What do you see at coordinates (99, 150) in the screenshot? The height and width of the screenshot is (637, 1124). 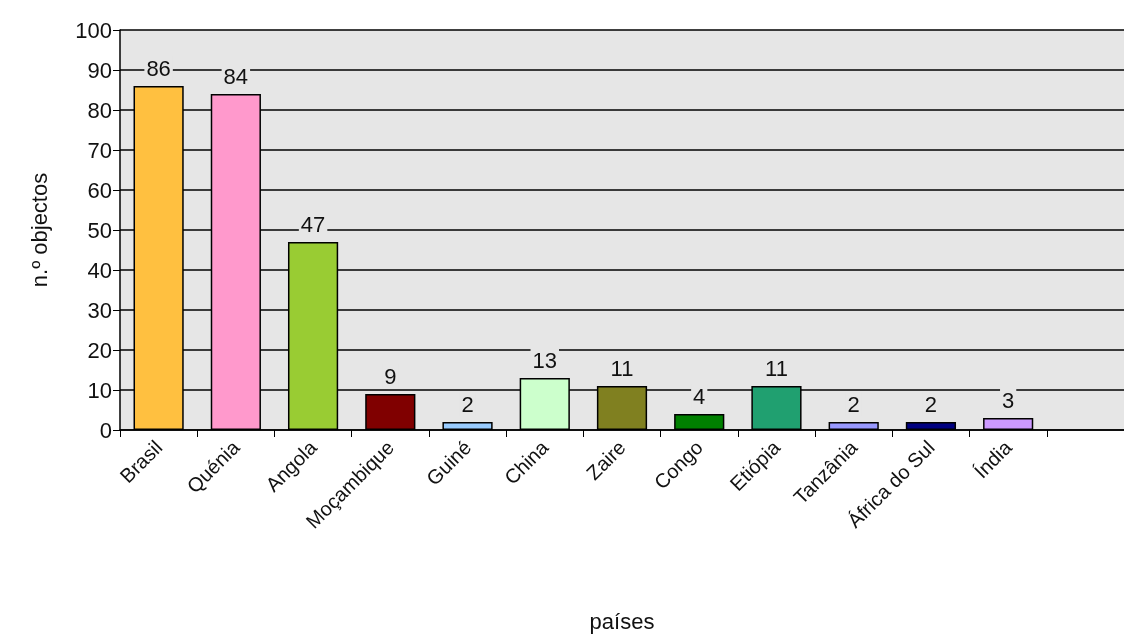 I see `y-tick-label: 70` at bounding box center [99, 150].